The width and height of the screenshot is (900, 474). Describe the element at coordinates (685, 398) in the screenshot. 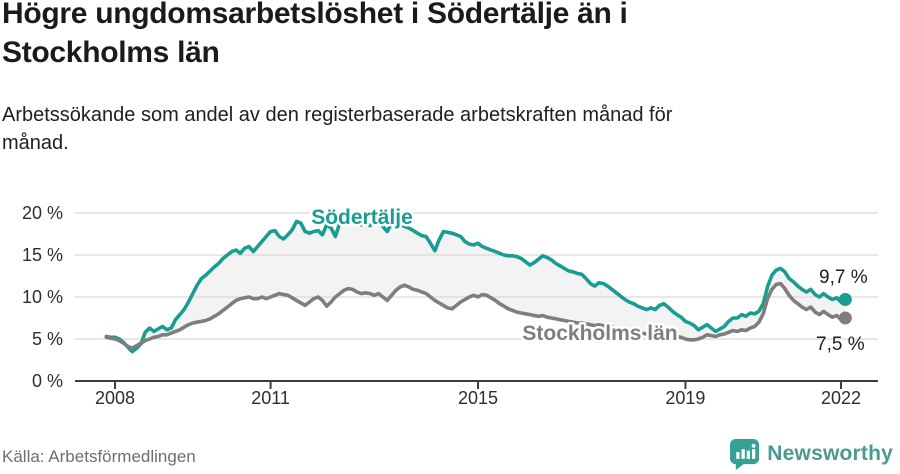

I see `x-tick-label-2019: 2019` at that location.